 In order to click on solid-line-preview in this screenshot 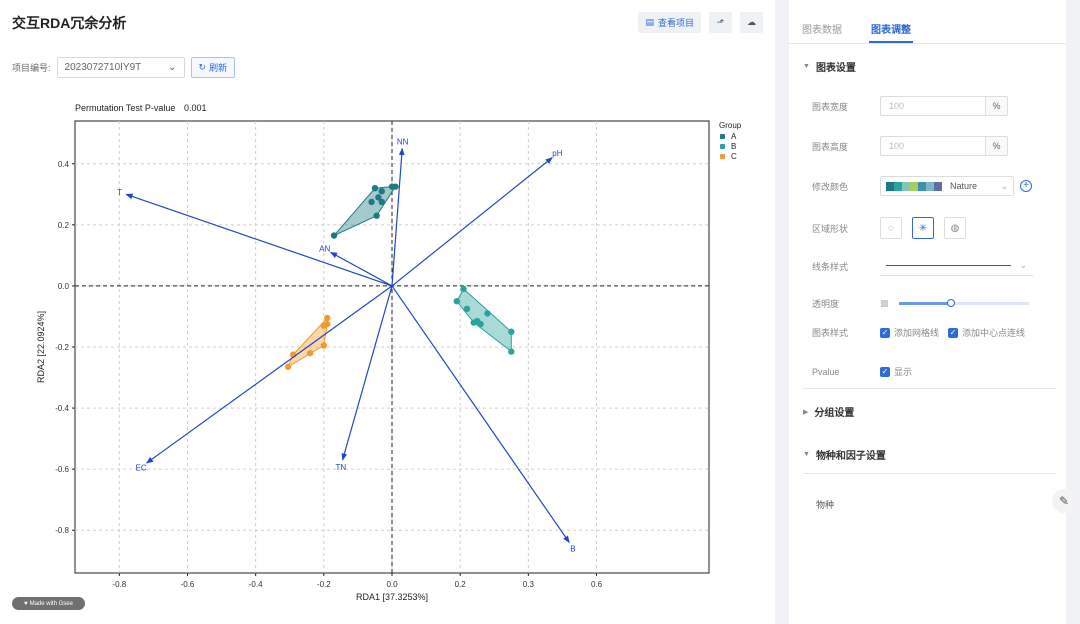, I will do `click(948, 265)`.